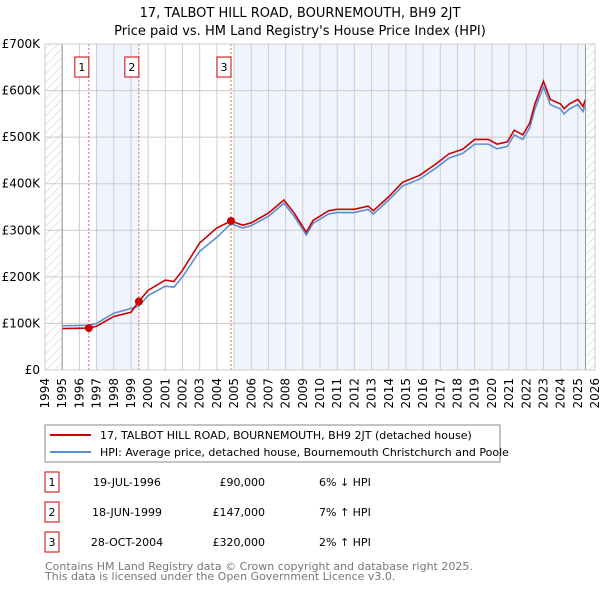  What do you see at coordinates (543, 393) in the screenshot?
I see `x-tick-label: 2023` at bounding box center [543, 393].